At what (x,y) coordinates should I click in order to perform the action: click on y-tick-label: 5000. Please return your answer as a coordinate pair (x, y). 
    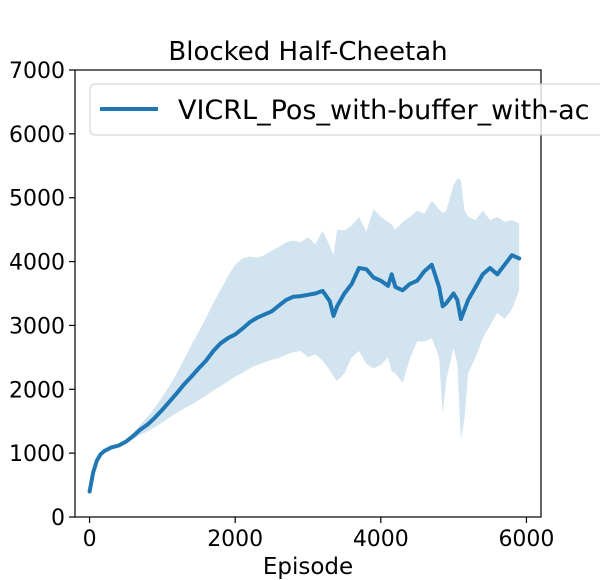
    Looking at the image, I should click on (37, 199).